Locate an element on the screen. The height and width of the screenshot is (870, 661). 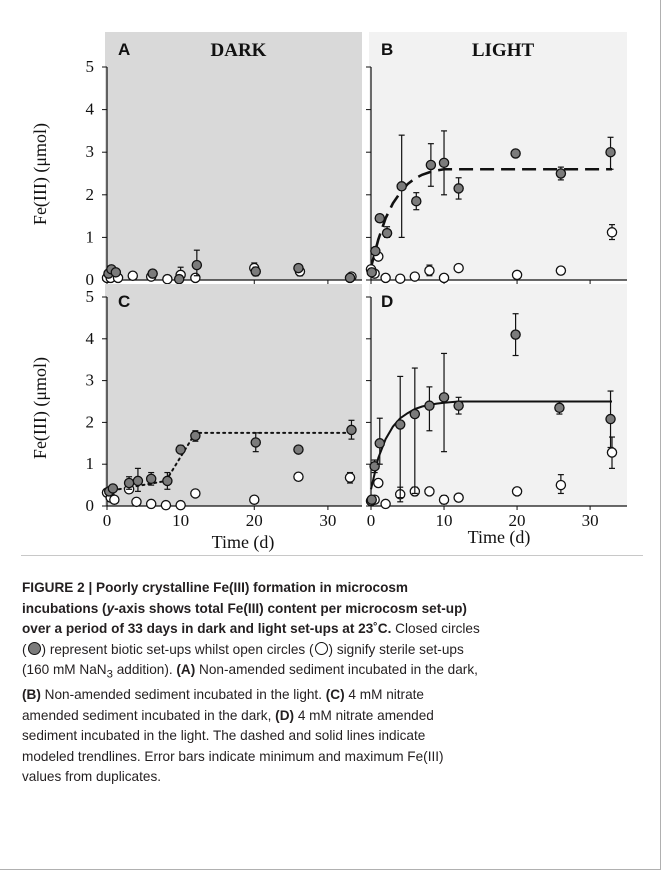
closed-circle-icon is located at coordinates (34, 648).